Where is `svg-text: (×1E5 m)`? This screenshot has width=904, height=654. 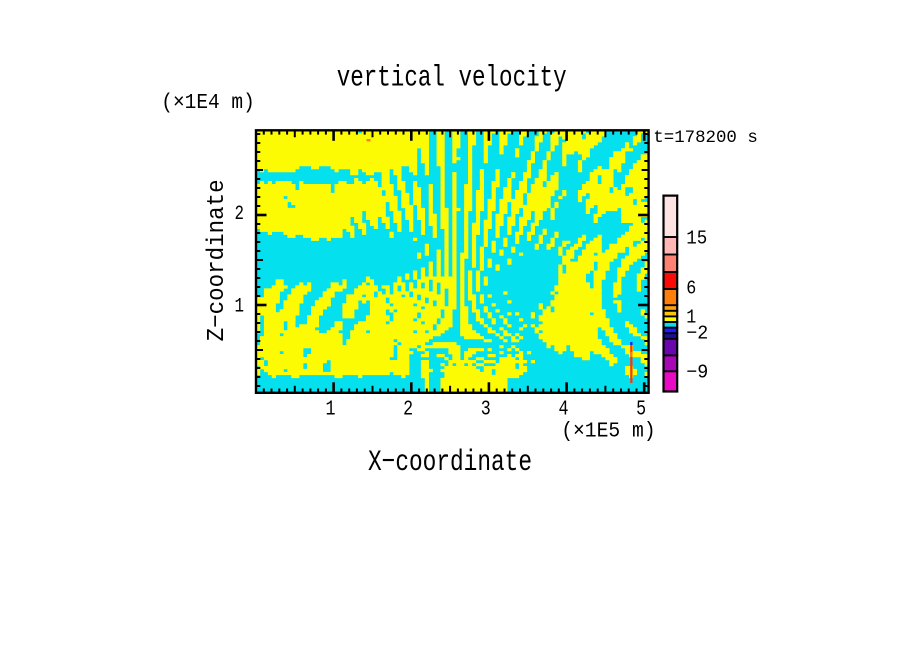 svg-text: (×1E5 m) is located at coordinates (608, 432).